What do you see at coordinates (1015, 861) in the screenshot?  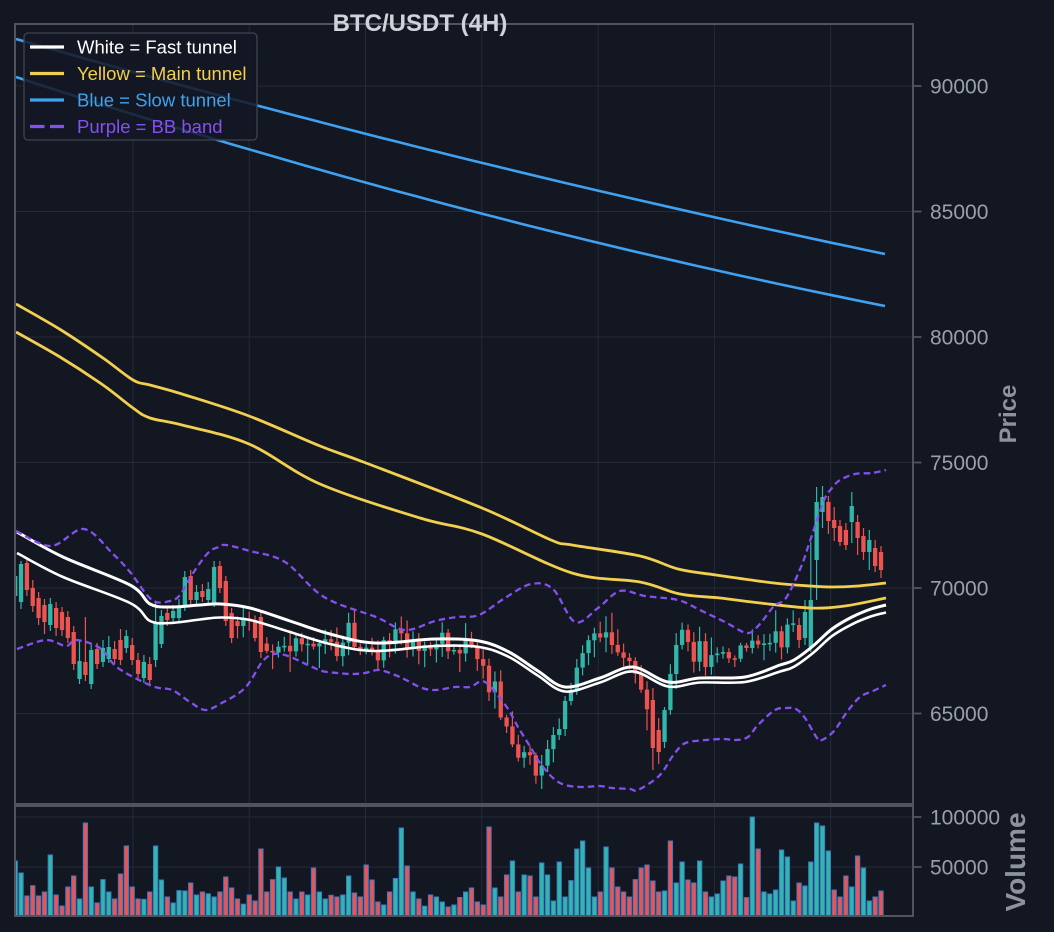 I see `svg-text: Volume` at bounding box center [1015, 861].